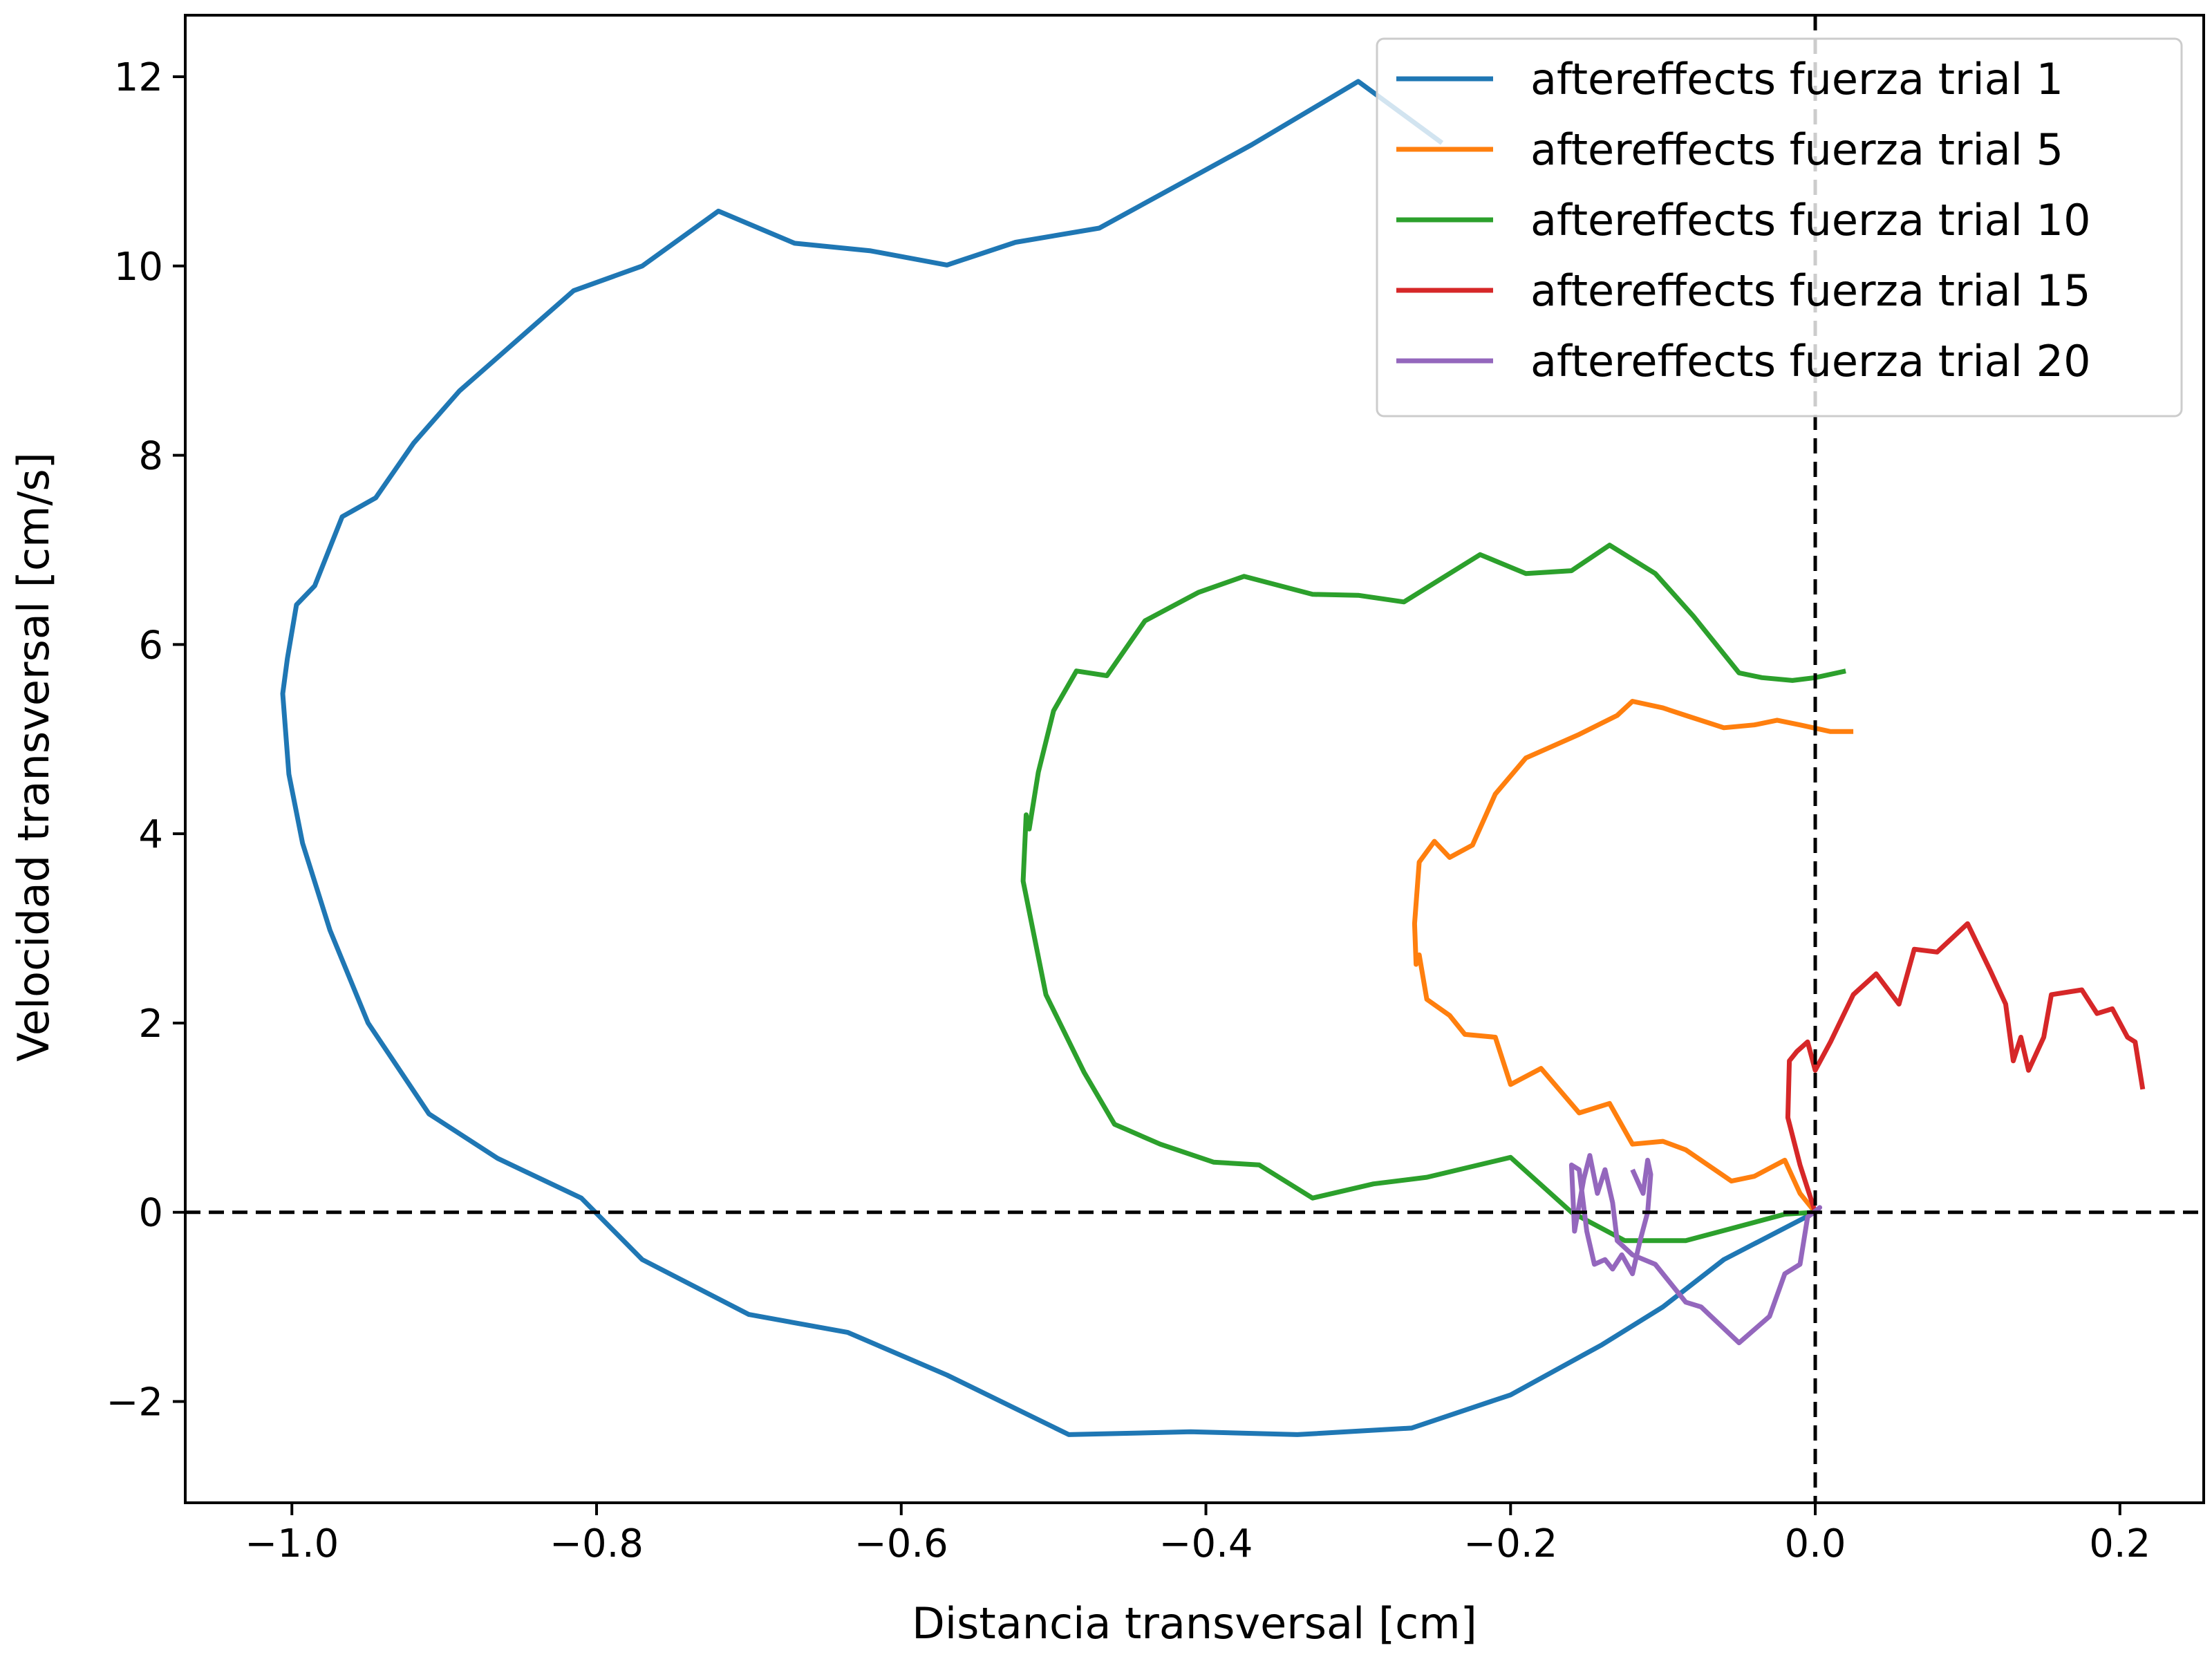 The width and height of the screenshot is (2212, 1659). What do you see at coordinates (292, 1544) in the screenshot?
I see `x-tick-label: −1.0` at bounding box center [292, 1544].